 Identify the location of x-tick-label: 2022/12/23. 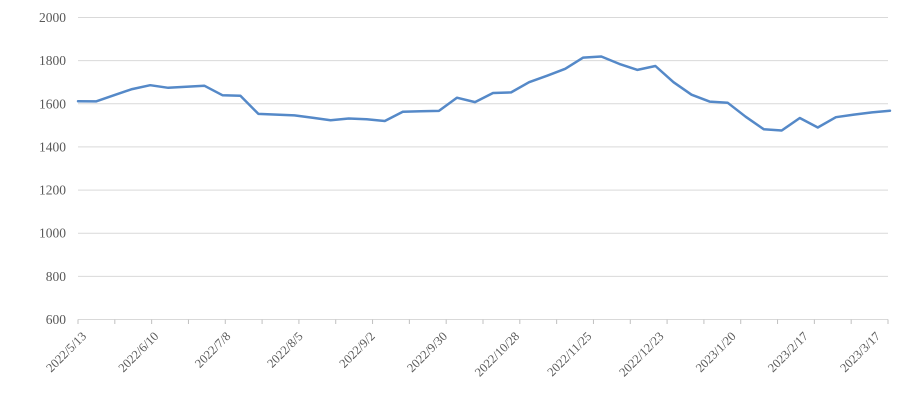
(641, 354).